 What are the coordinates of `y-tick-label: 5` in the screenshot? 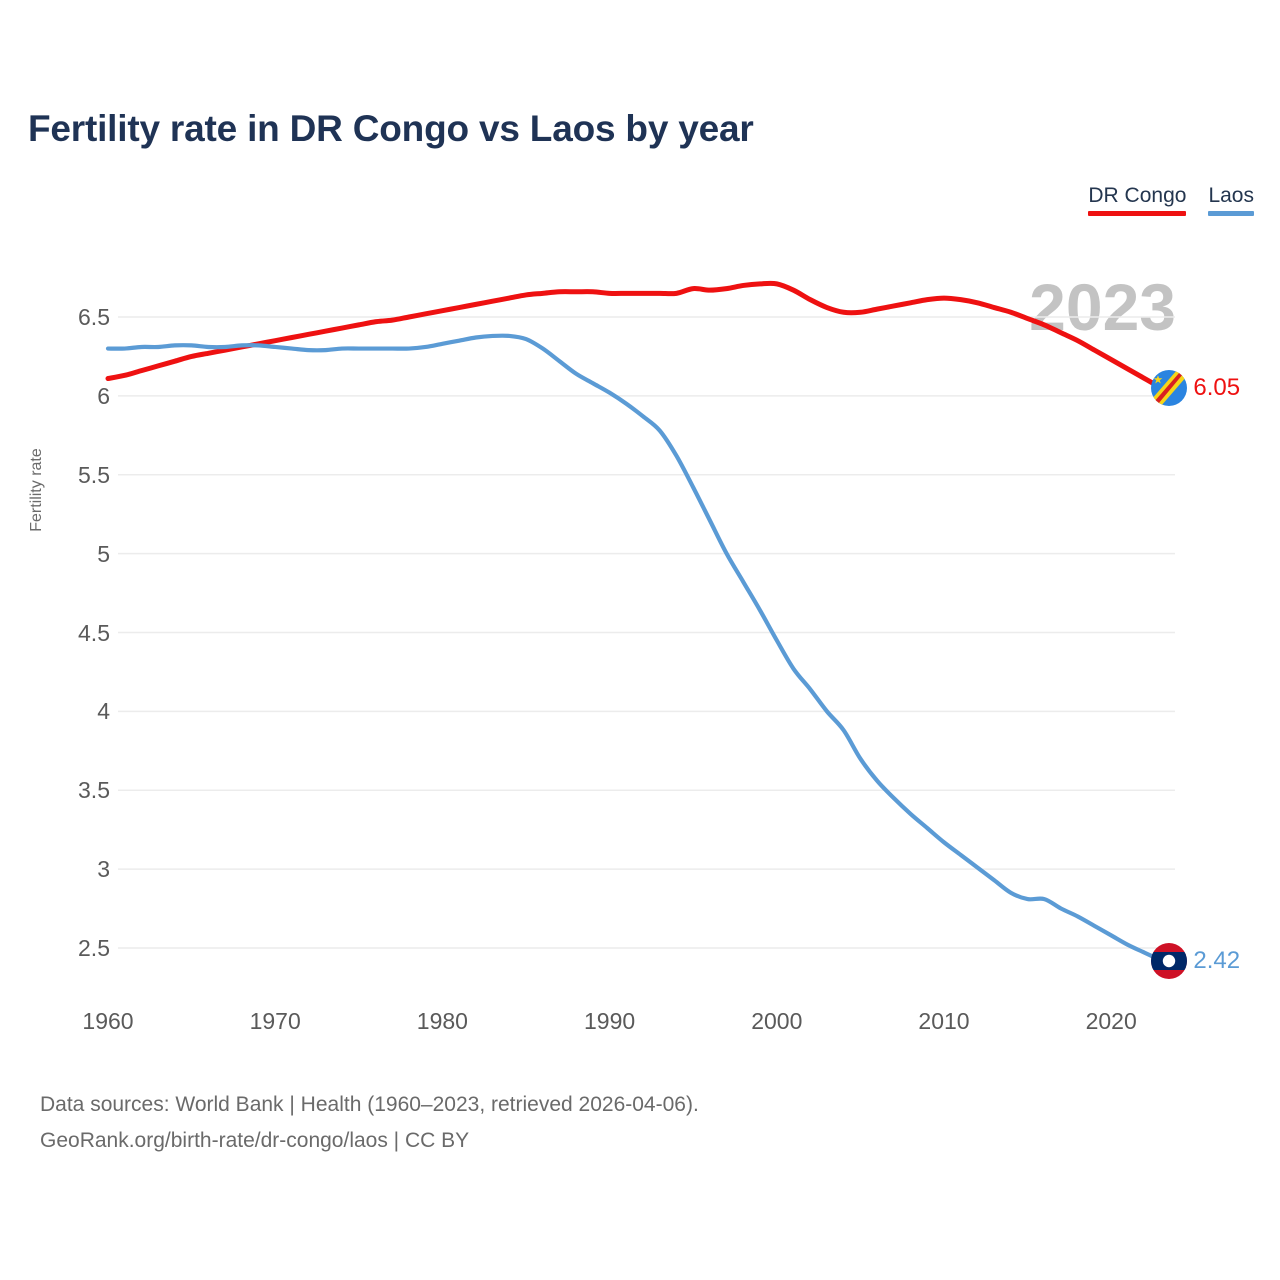 It's located at (103, 553).